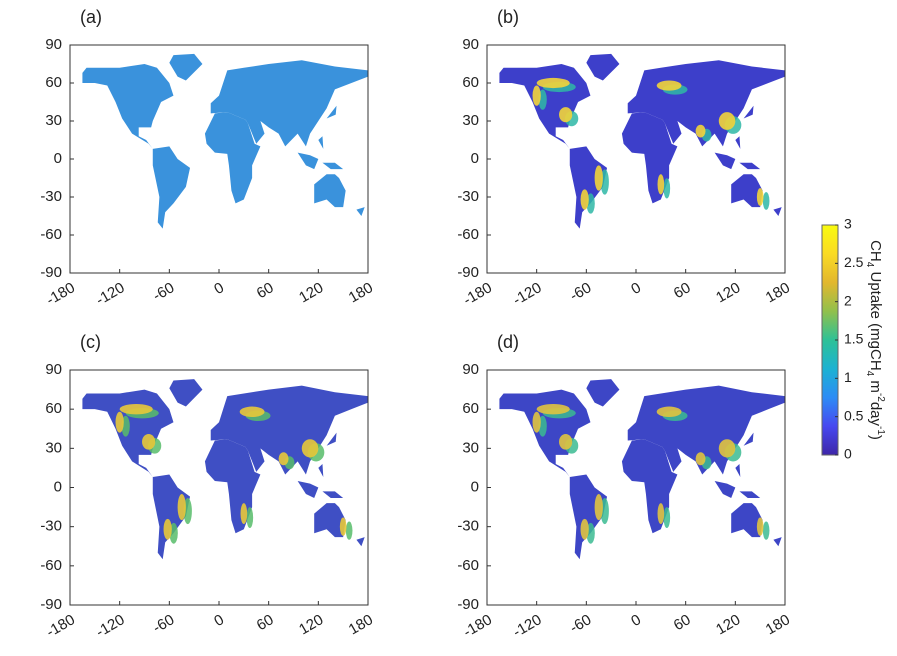 Image resolution: width=897 pixels, height=656 pixels. I want to click on label-part: day, so click(875, 414).